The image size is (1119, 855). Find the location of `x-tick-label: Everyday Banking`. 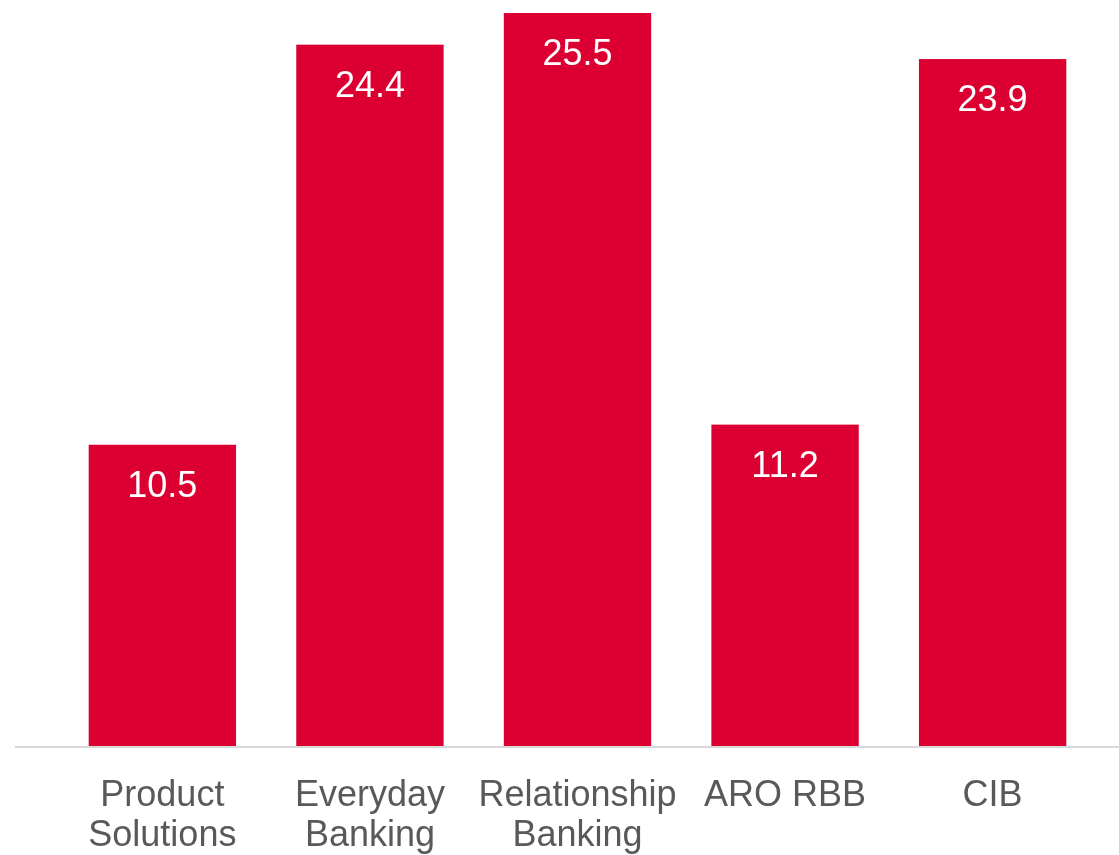

x-tick-label: Everyday Banking is located at coordinates (369, 813).